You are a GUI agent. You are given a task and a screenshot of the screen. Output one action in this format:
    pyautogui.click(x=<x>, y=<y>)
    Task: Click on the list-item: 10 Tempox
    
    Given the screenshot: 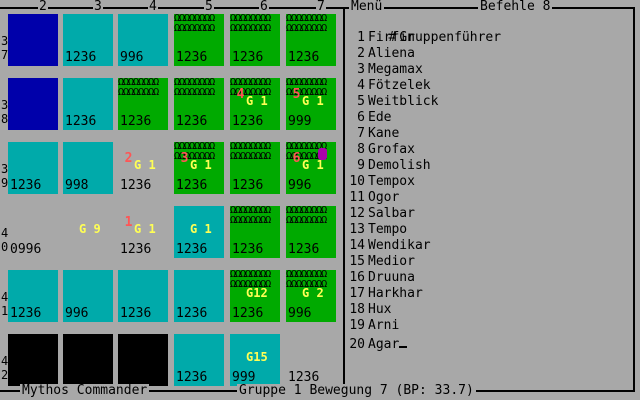 What is the action you would take?
    pyautogui.click(x=488, y=182)
    